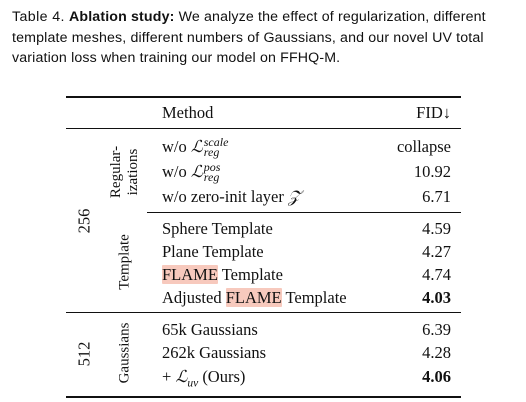 The image size is (526, 402). What do you see at coordinates (436, 228) in the screenshot?
I see `fid-value: 4.59` at bounding box center [436, 228].